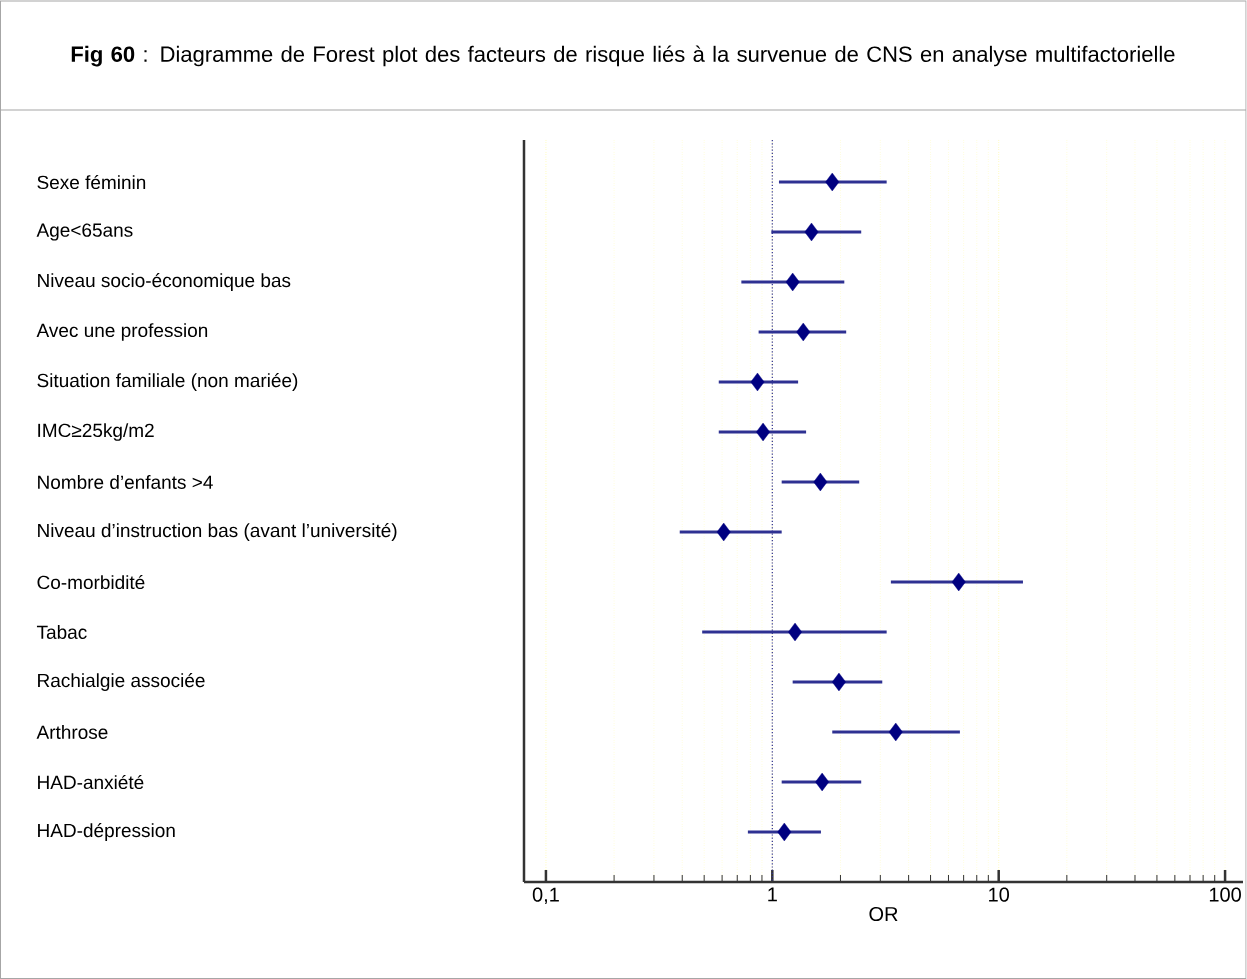 The height and width of the screenshot is (979, 1247). I want to click on x-tick-label: 10, so click(999, 894).